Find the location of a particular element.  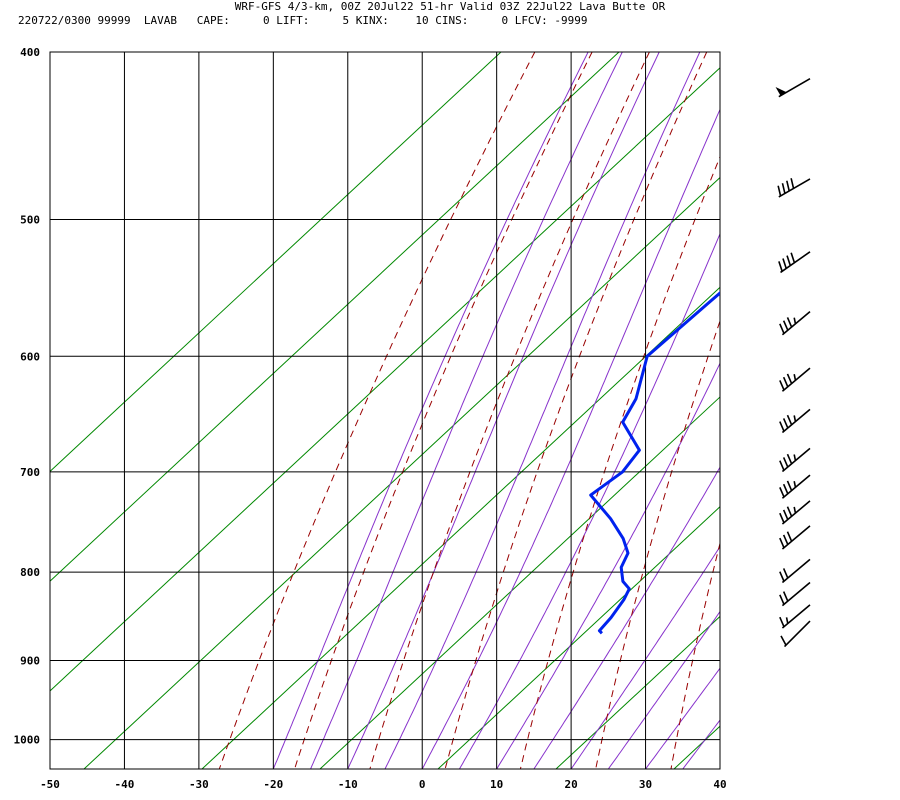

x-tick-label: -30 is located at coordinates (199, 784).